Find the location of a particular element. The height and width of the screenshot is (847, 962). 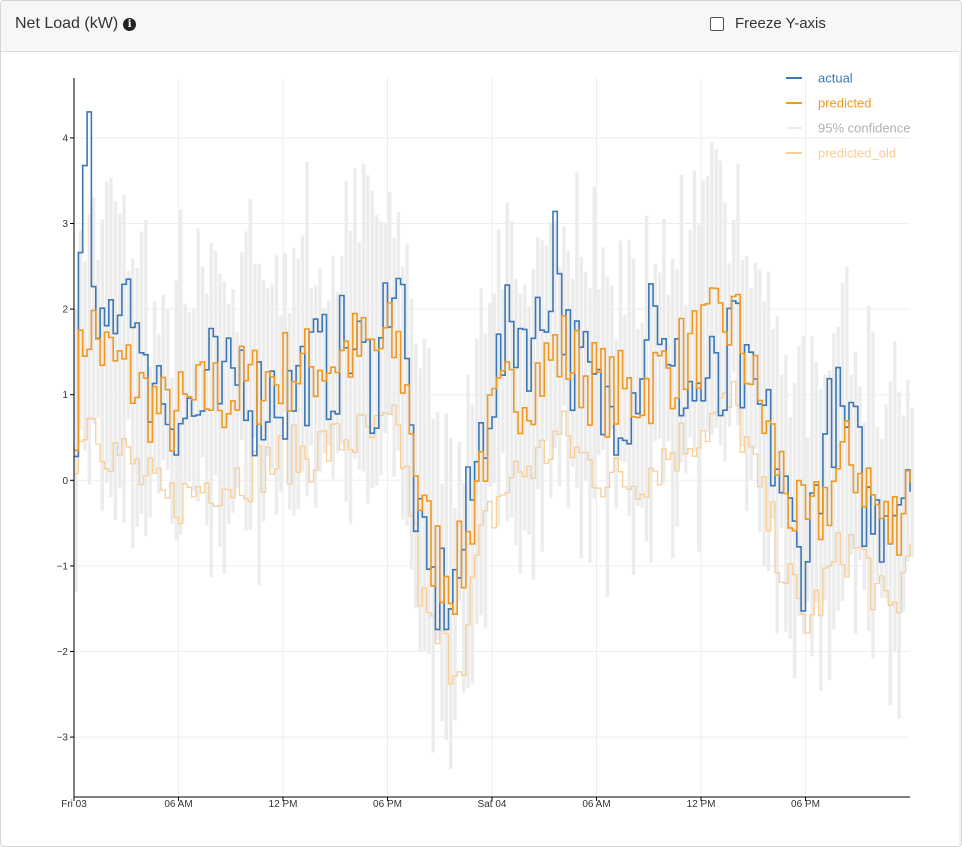

freeze-y-axis-toggle: Freeze Y-axis is located at coordinates (768, 23).